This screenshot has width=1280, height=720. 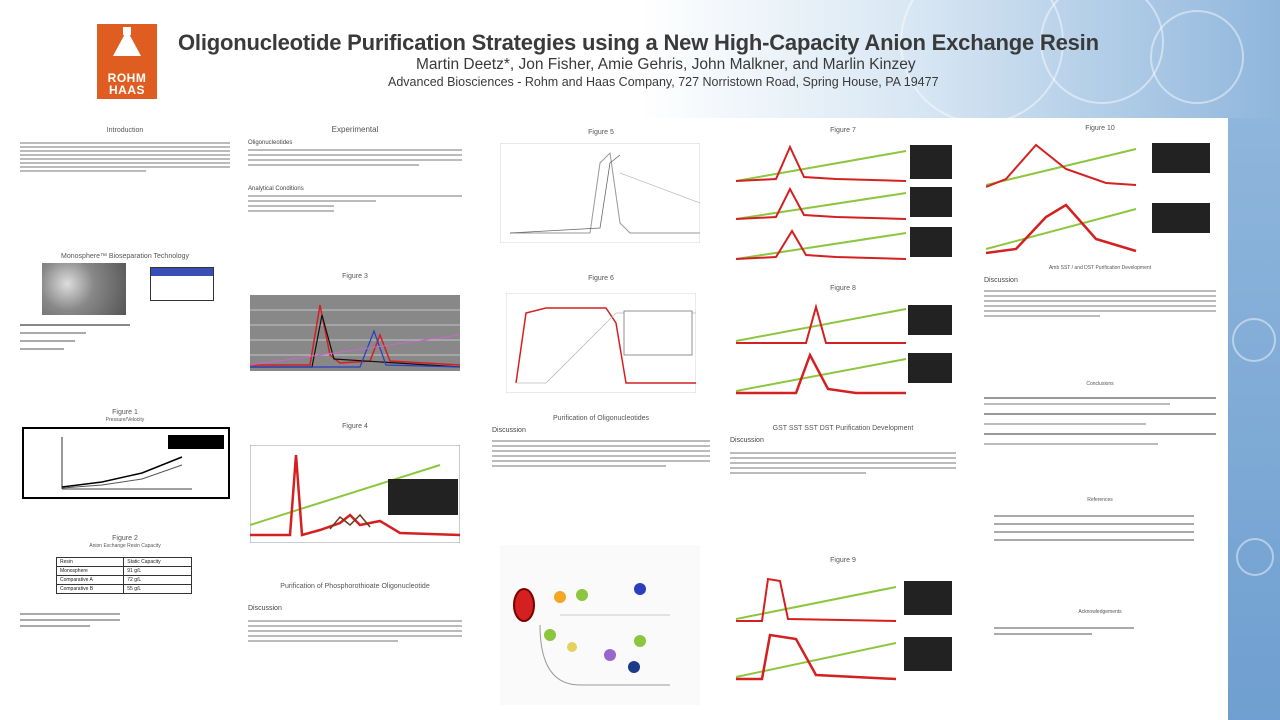 I want to click on purification-scheme-diagram, so click(x=600, y=625).